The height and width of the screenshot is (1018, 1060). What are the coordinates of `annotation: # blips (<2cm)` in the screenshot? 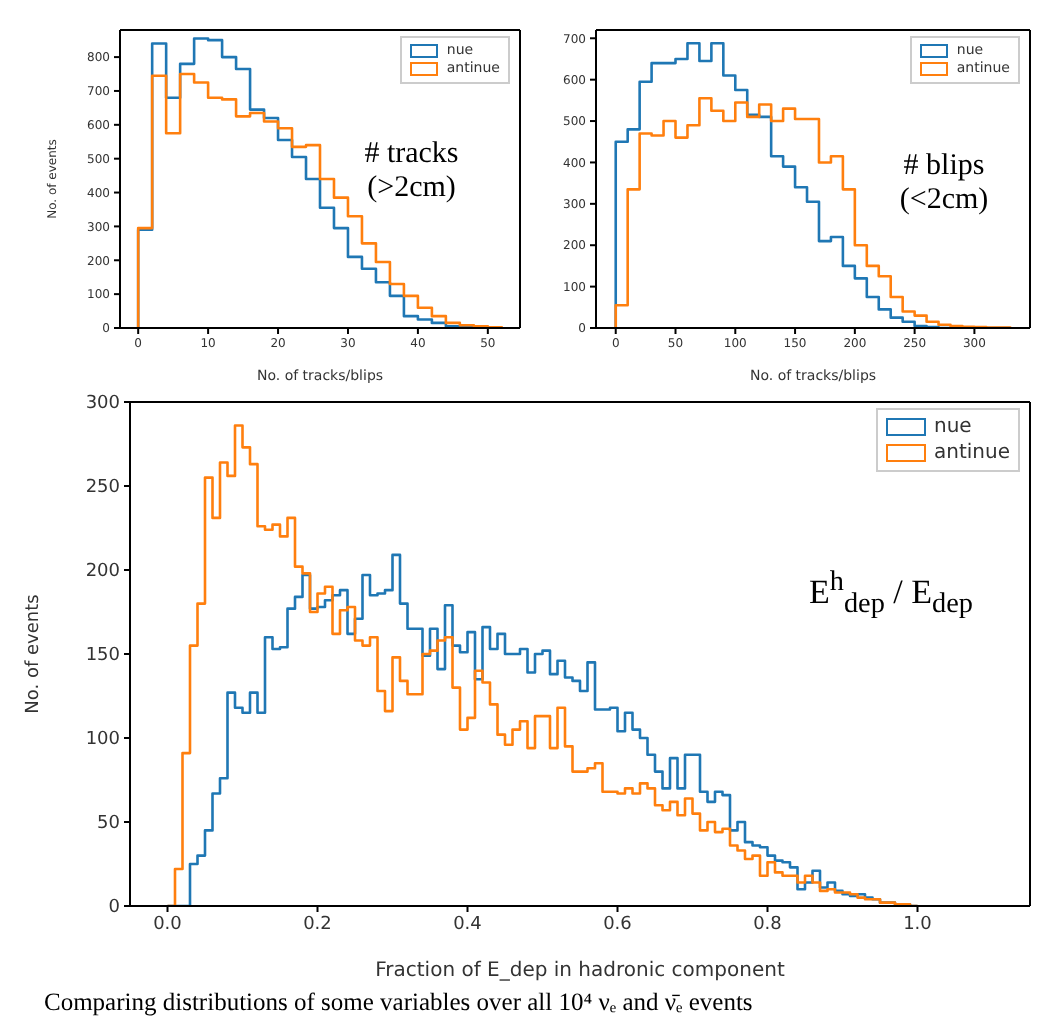 It's located at (944, 183).